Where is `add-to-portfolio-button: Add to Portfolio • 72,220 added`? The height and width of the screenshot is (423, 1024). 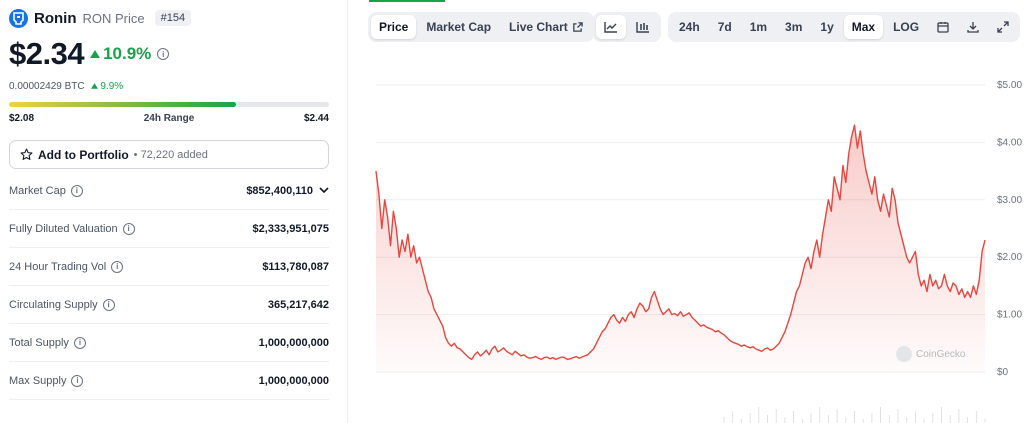
add-to-portfolio-button: Add to Portfolio • 72,220 added is located at coordinates (169, 154).